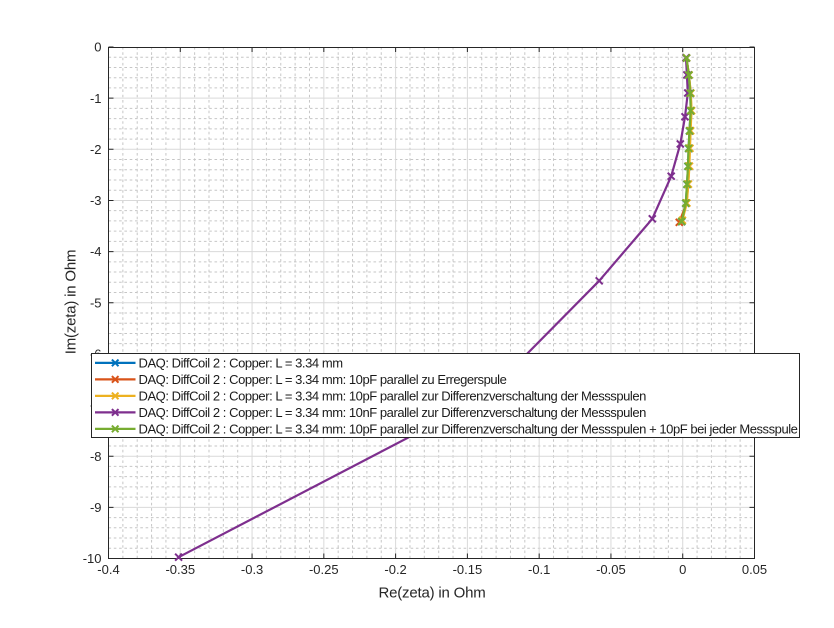  I want to click on svg-text: -5, so click(96, 302).